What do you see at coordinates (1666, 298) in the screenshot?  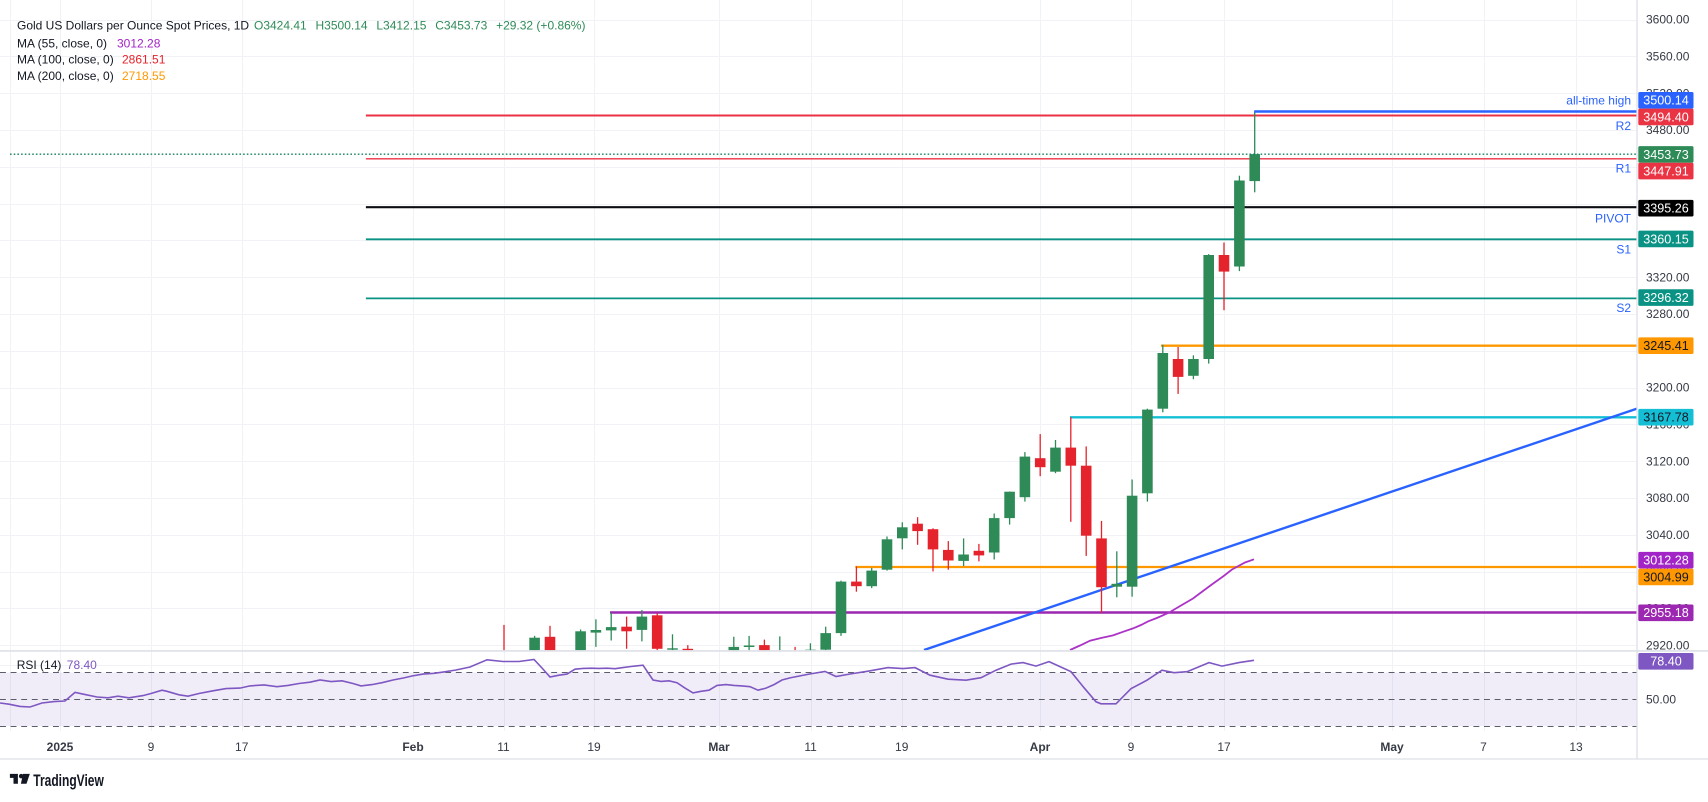 I see `svg-text: 3296.32` at bounding box center [1666, 298].